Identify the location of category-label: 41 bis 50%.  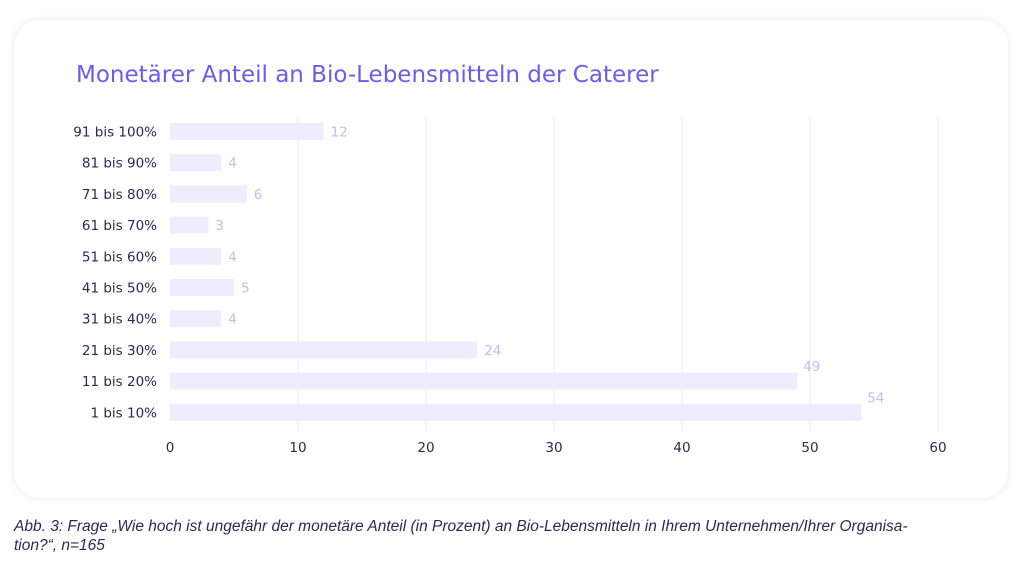
(119, 289).